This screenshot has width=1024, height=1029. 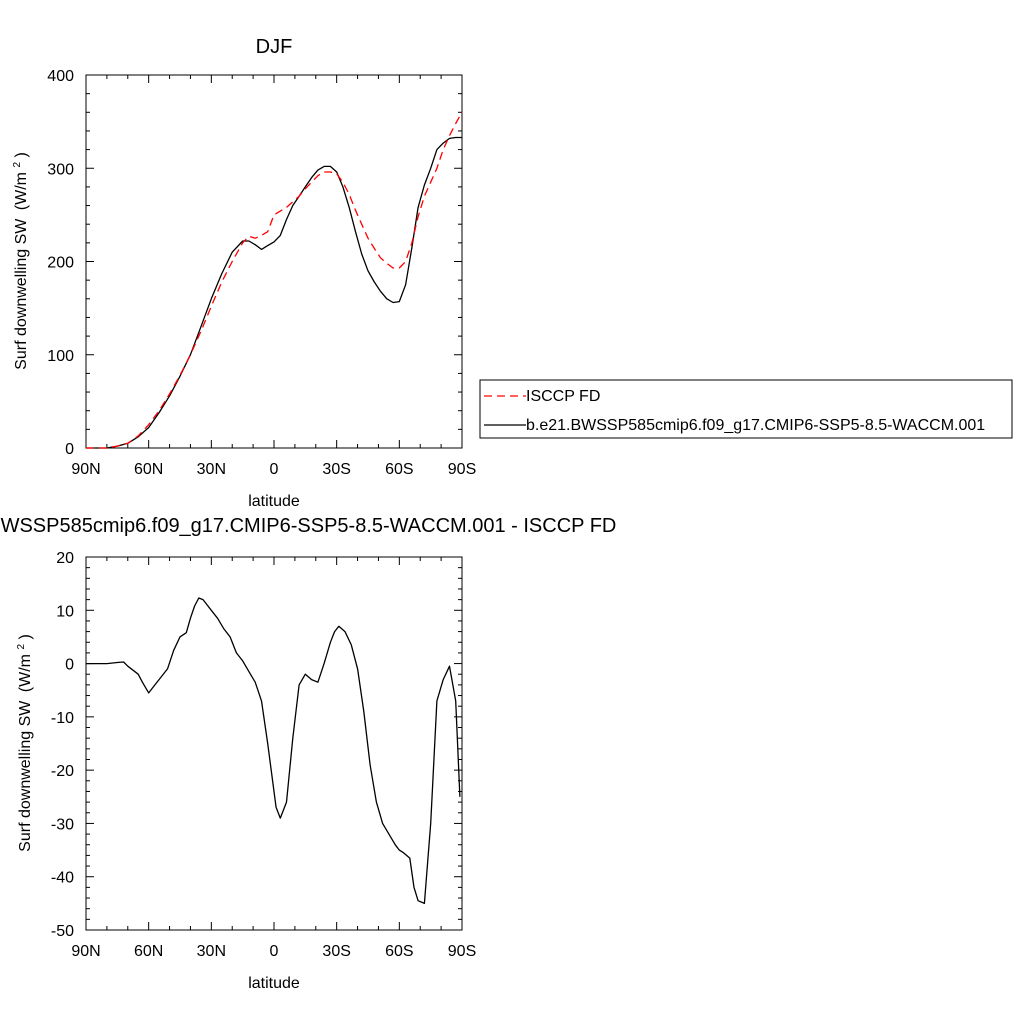 What do you see at coordinates (60, 356) in the screenshot?
I see `top-y-tick-label: 100` at bounding box center [60, 356].